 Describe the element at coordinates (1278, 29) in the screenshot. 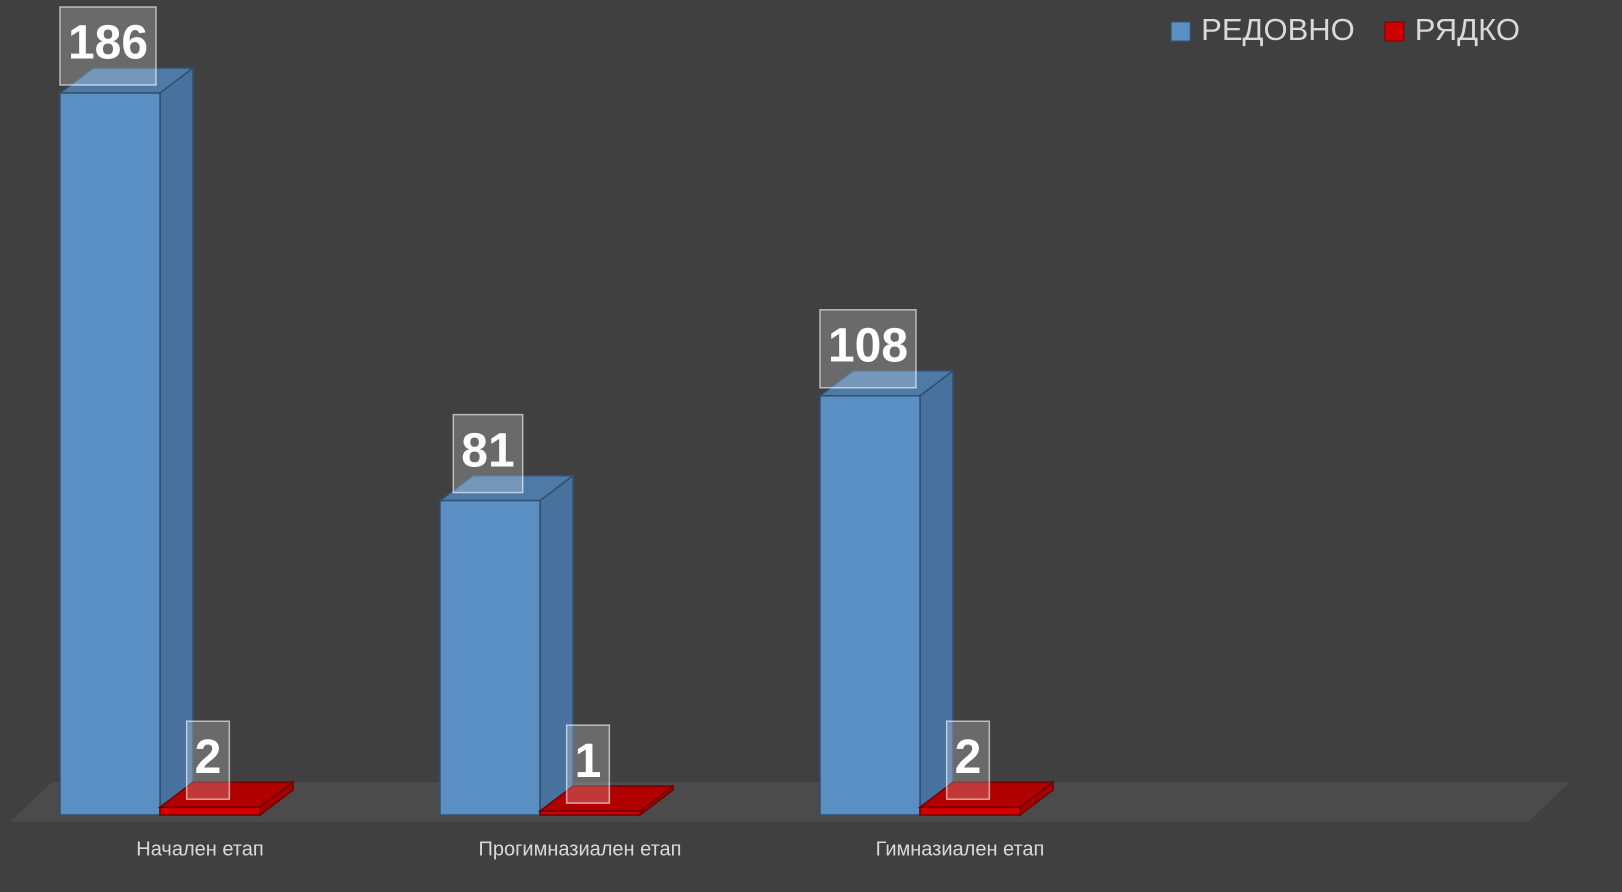

I see `legend-label: РЕДОВНО` at that location.